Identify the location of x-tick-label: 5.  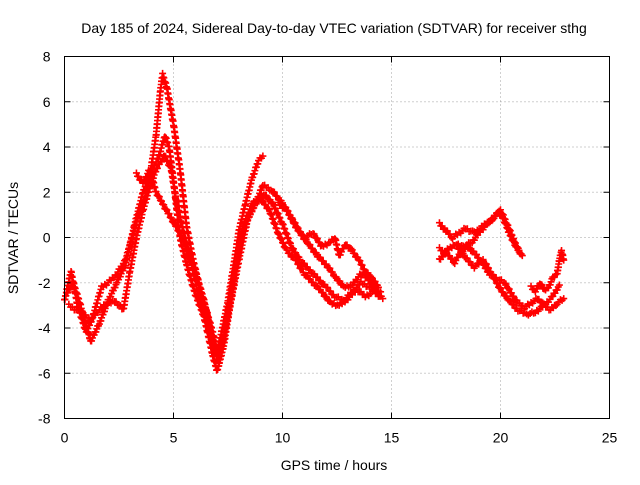
(174, 438).